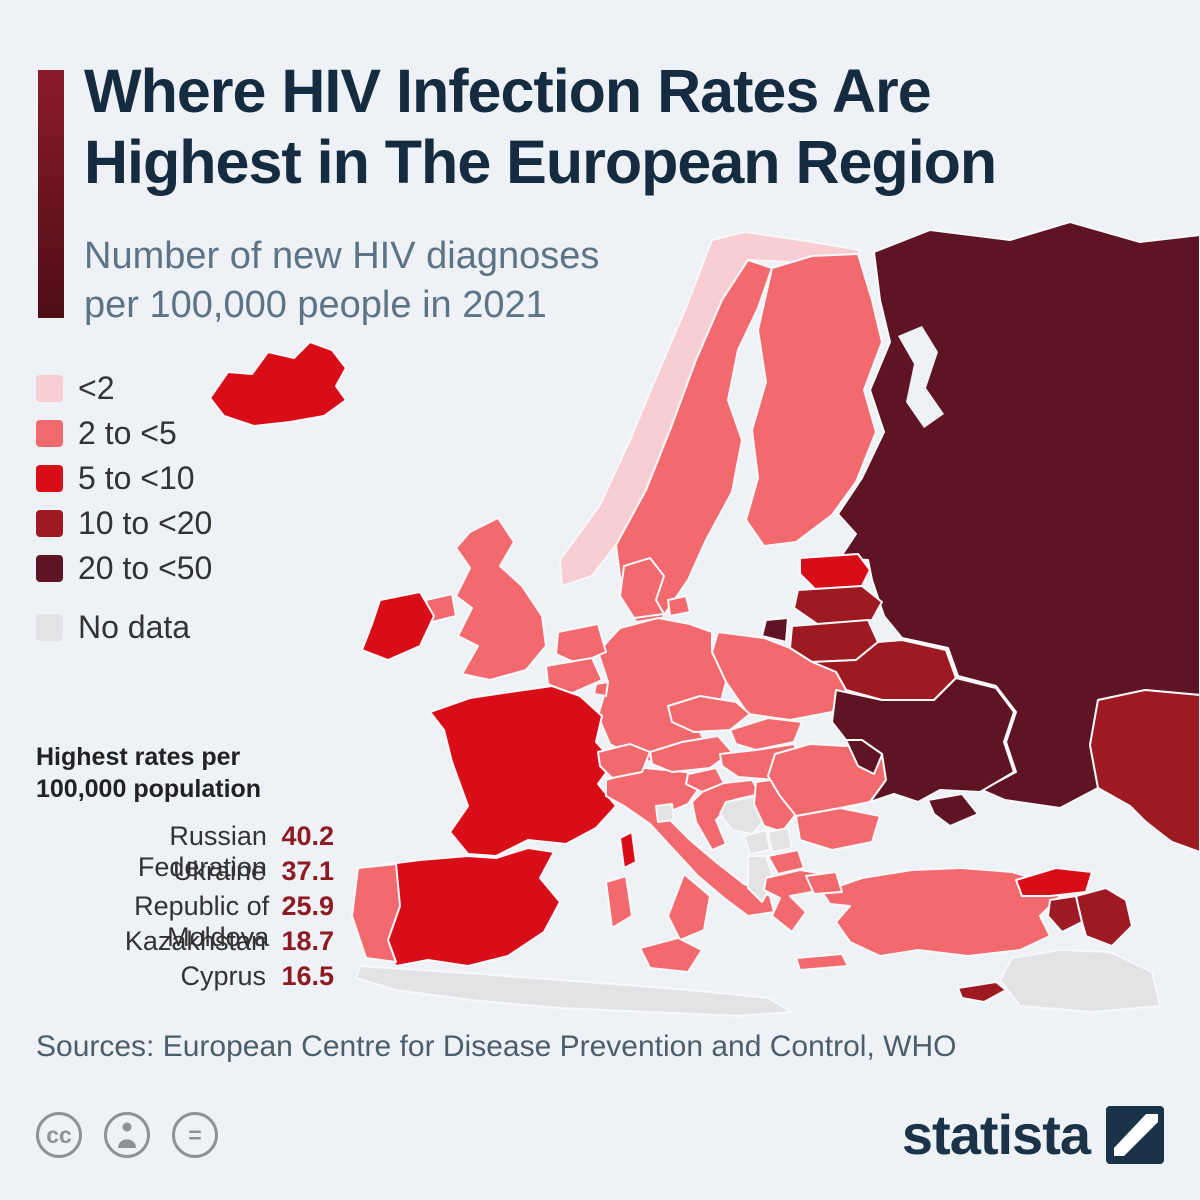  I want to click on map-country-belgium, so click(574, 676).